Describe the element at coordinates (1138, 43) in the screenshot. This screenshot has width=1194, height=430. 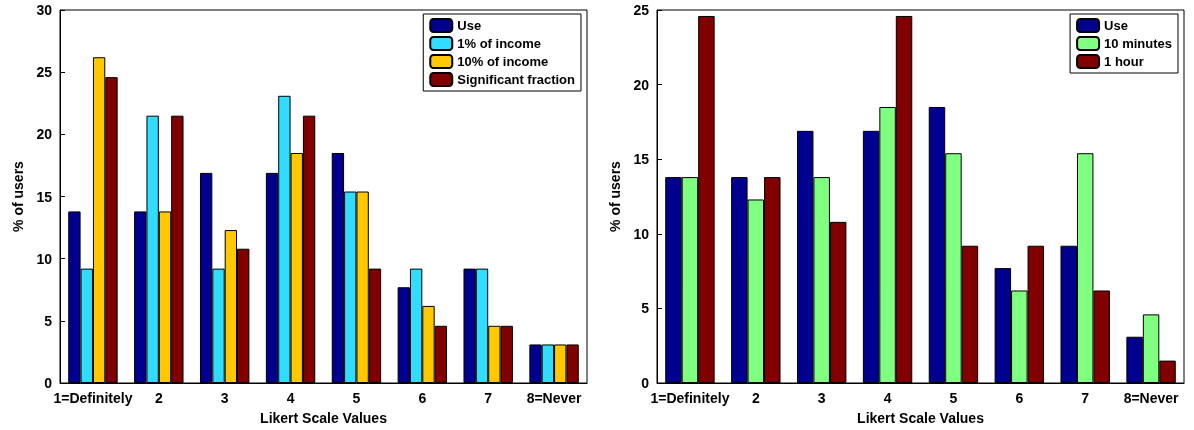
I see `legend-label: 10 minutes` at that location.